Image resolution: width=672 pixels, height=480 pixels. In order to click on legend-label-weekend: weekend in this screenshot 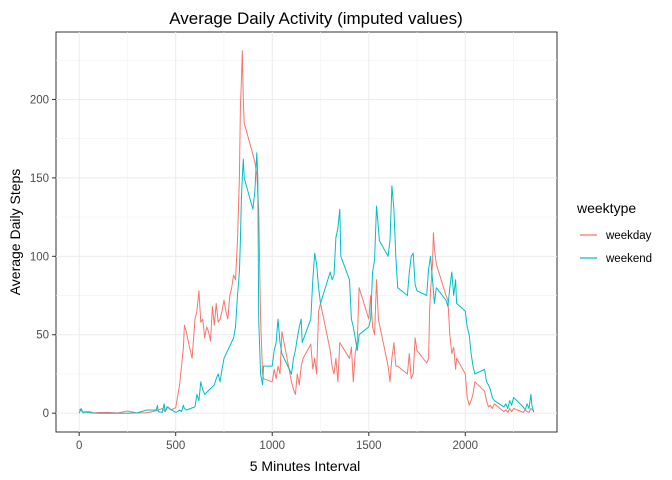, I will do `click(628, 259)`.